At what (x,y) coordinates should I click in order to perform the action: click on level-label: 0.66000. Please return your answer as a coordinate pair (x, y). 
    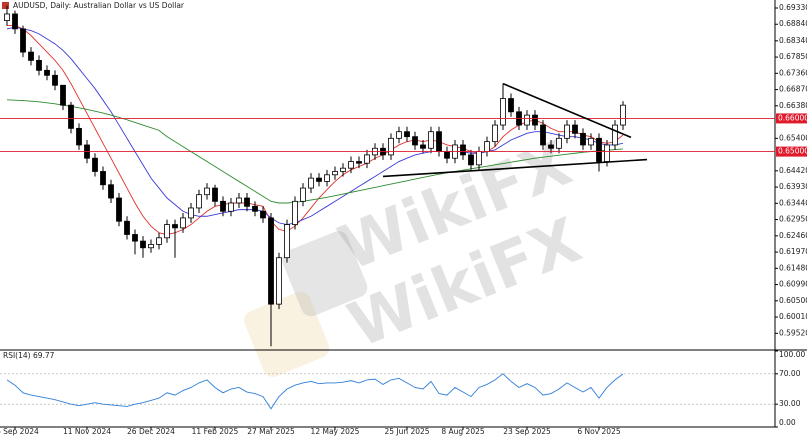
    Looking at the image, I should click on (792, 117).